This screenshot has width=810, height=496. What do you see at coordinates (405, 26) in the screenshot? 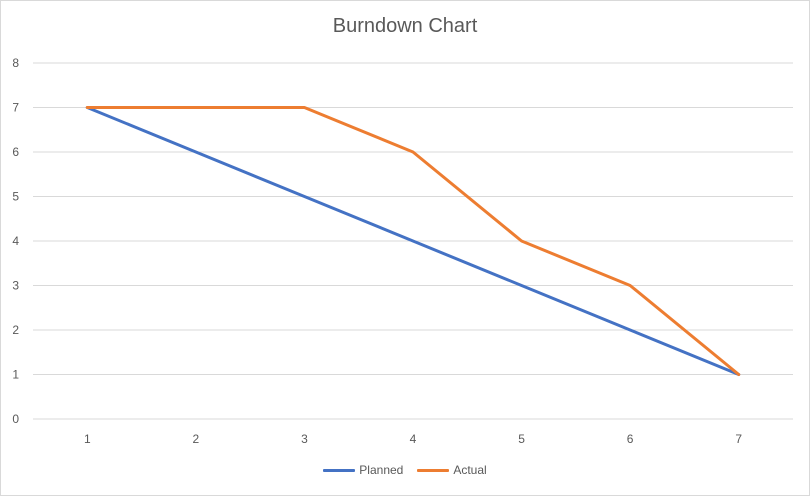
I see `chart-title: Burndown Chart` at bounding box center [405, 26].